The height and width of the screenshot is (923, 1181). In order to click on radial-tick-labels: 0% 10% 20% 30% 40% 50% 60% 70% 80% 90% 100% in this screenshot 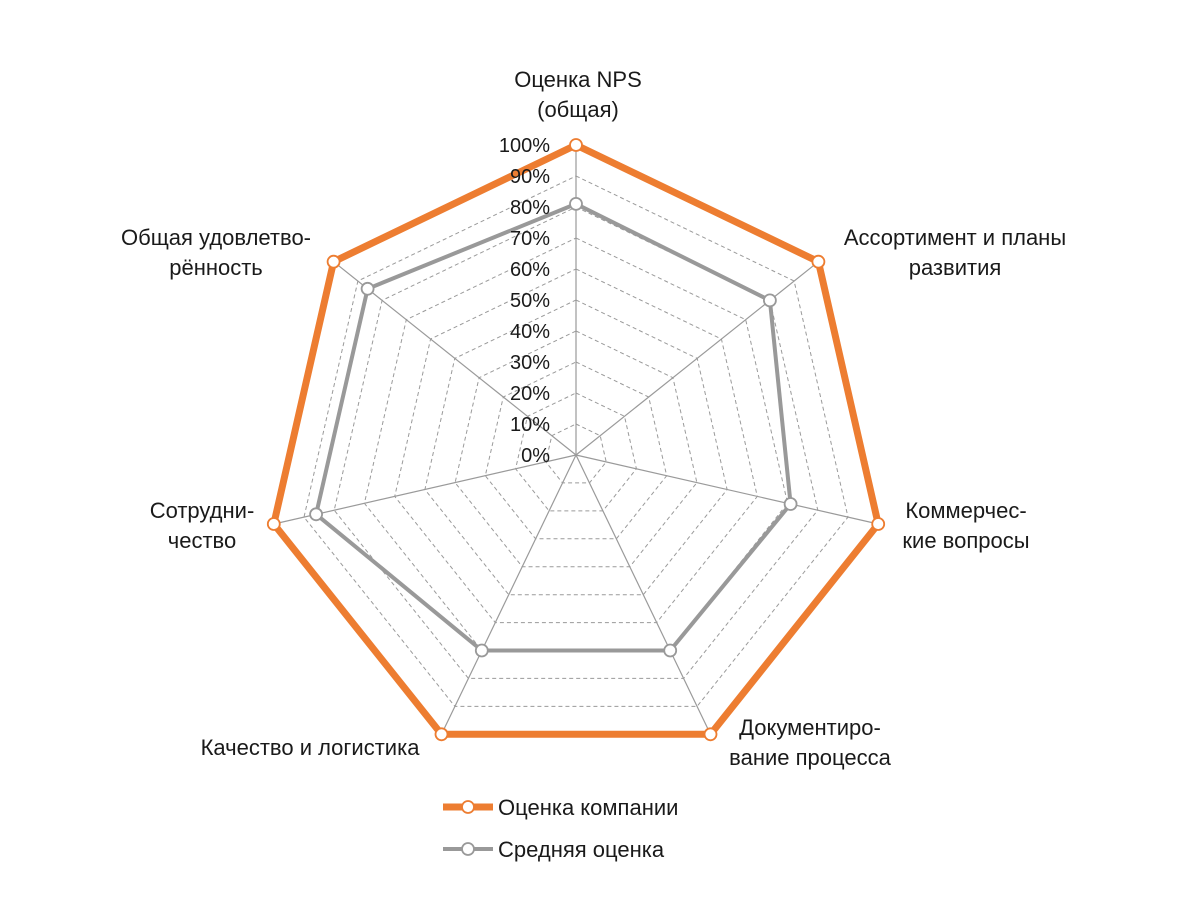, I will do `click(524, 301)`.